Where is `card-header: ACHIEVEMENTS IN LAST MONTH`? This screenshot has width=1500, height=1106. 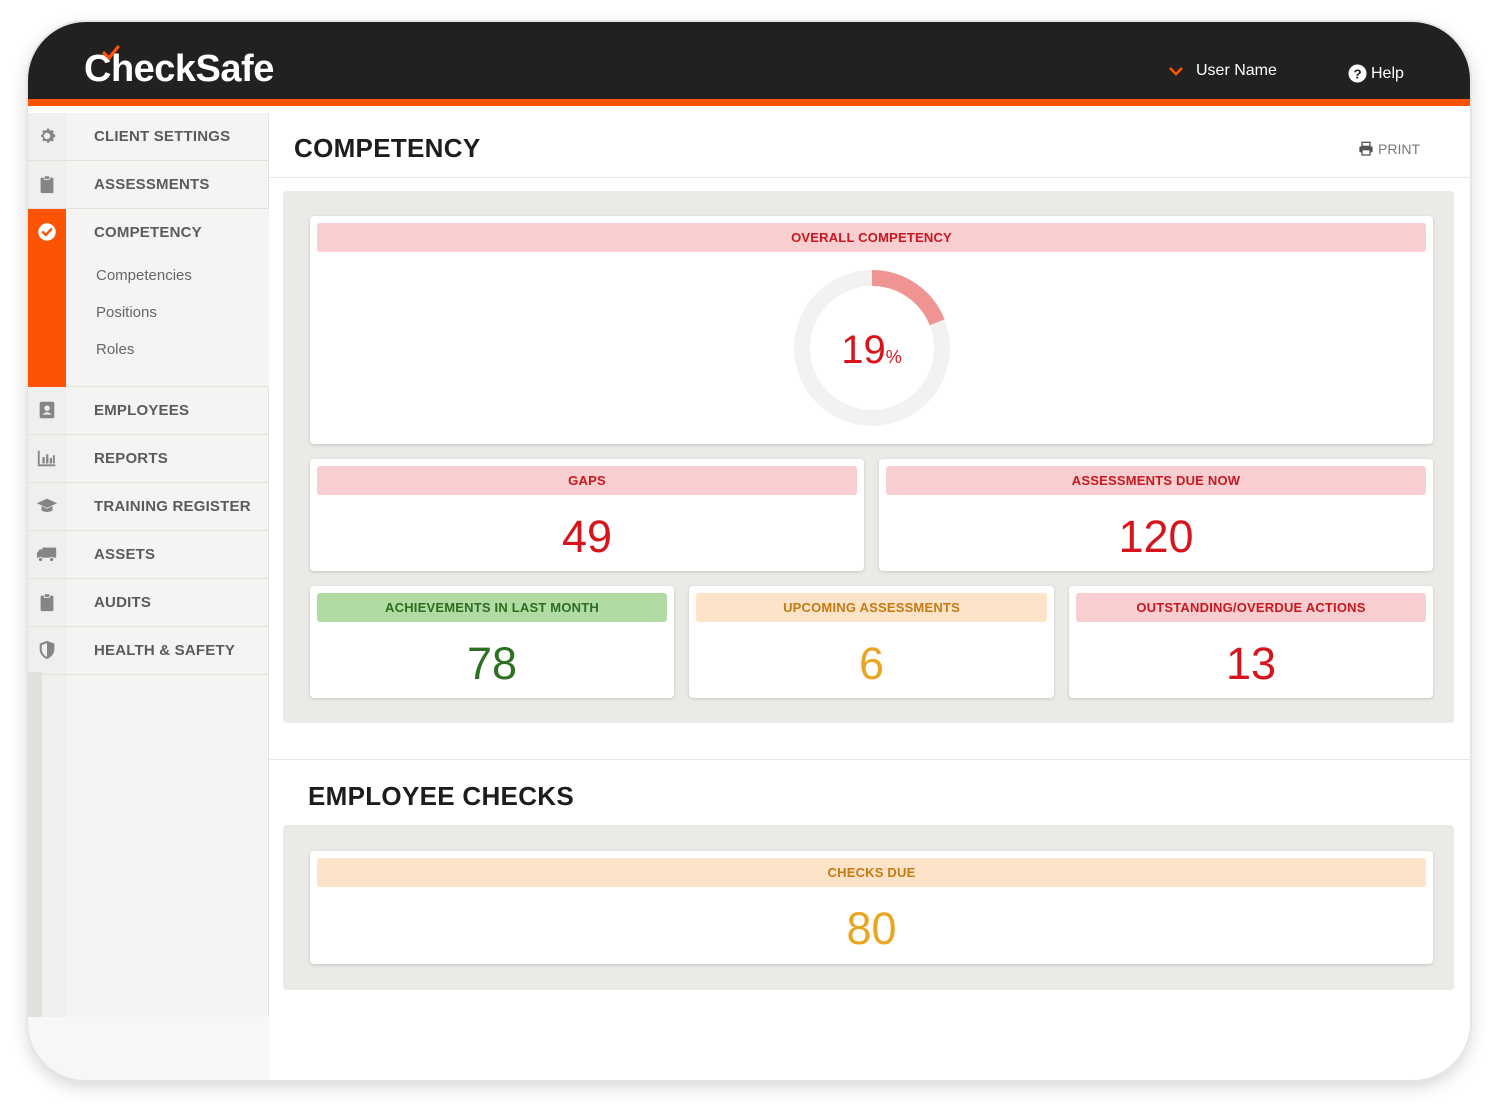
card-header: ACHIEVEMENTS IN LAST MONTH is located at coordinates (492, 607).